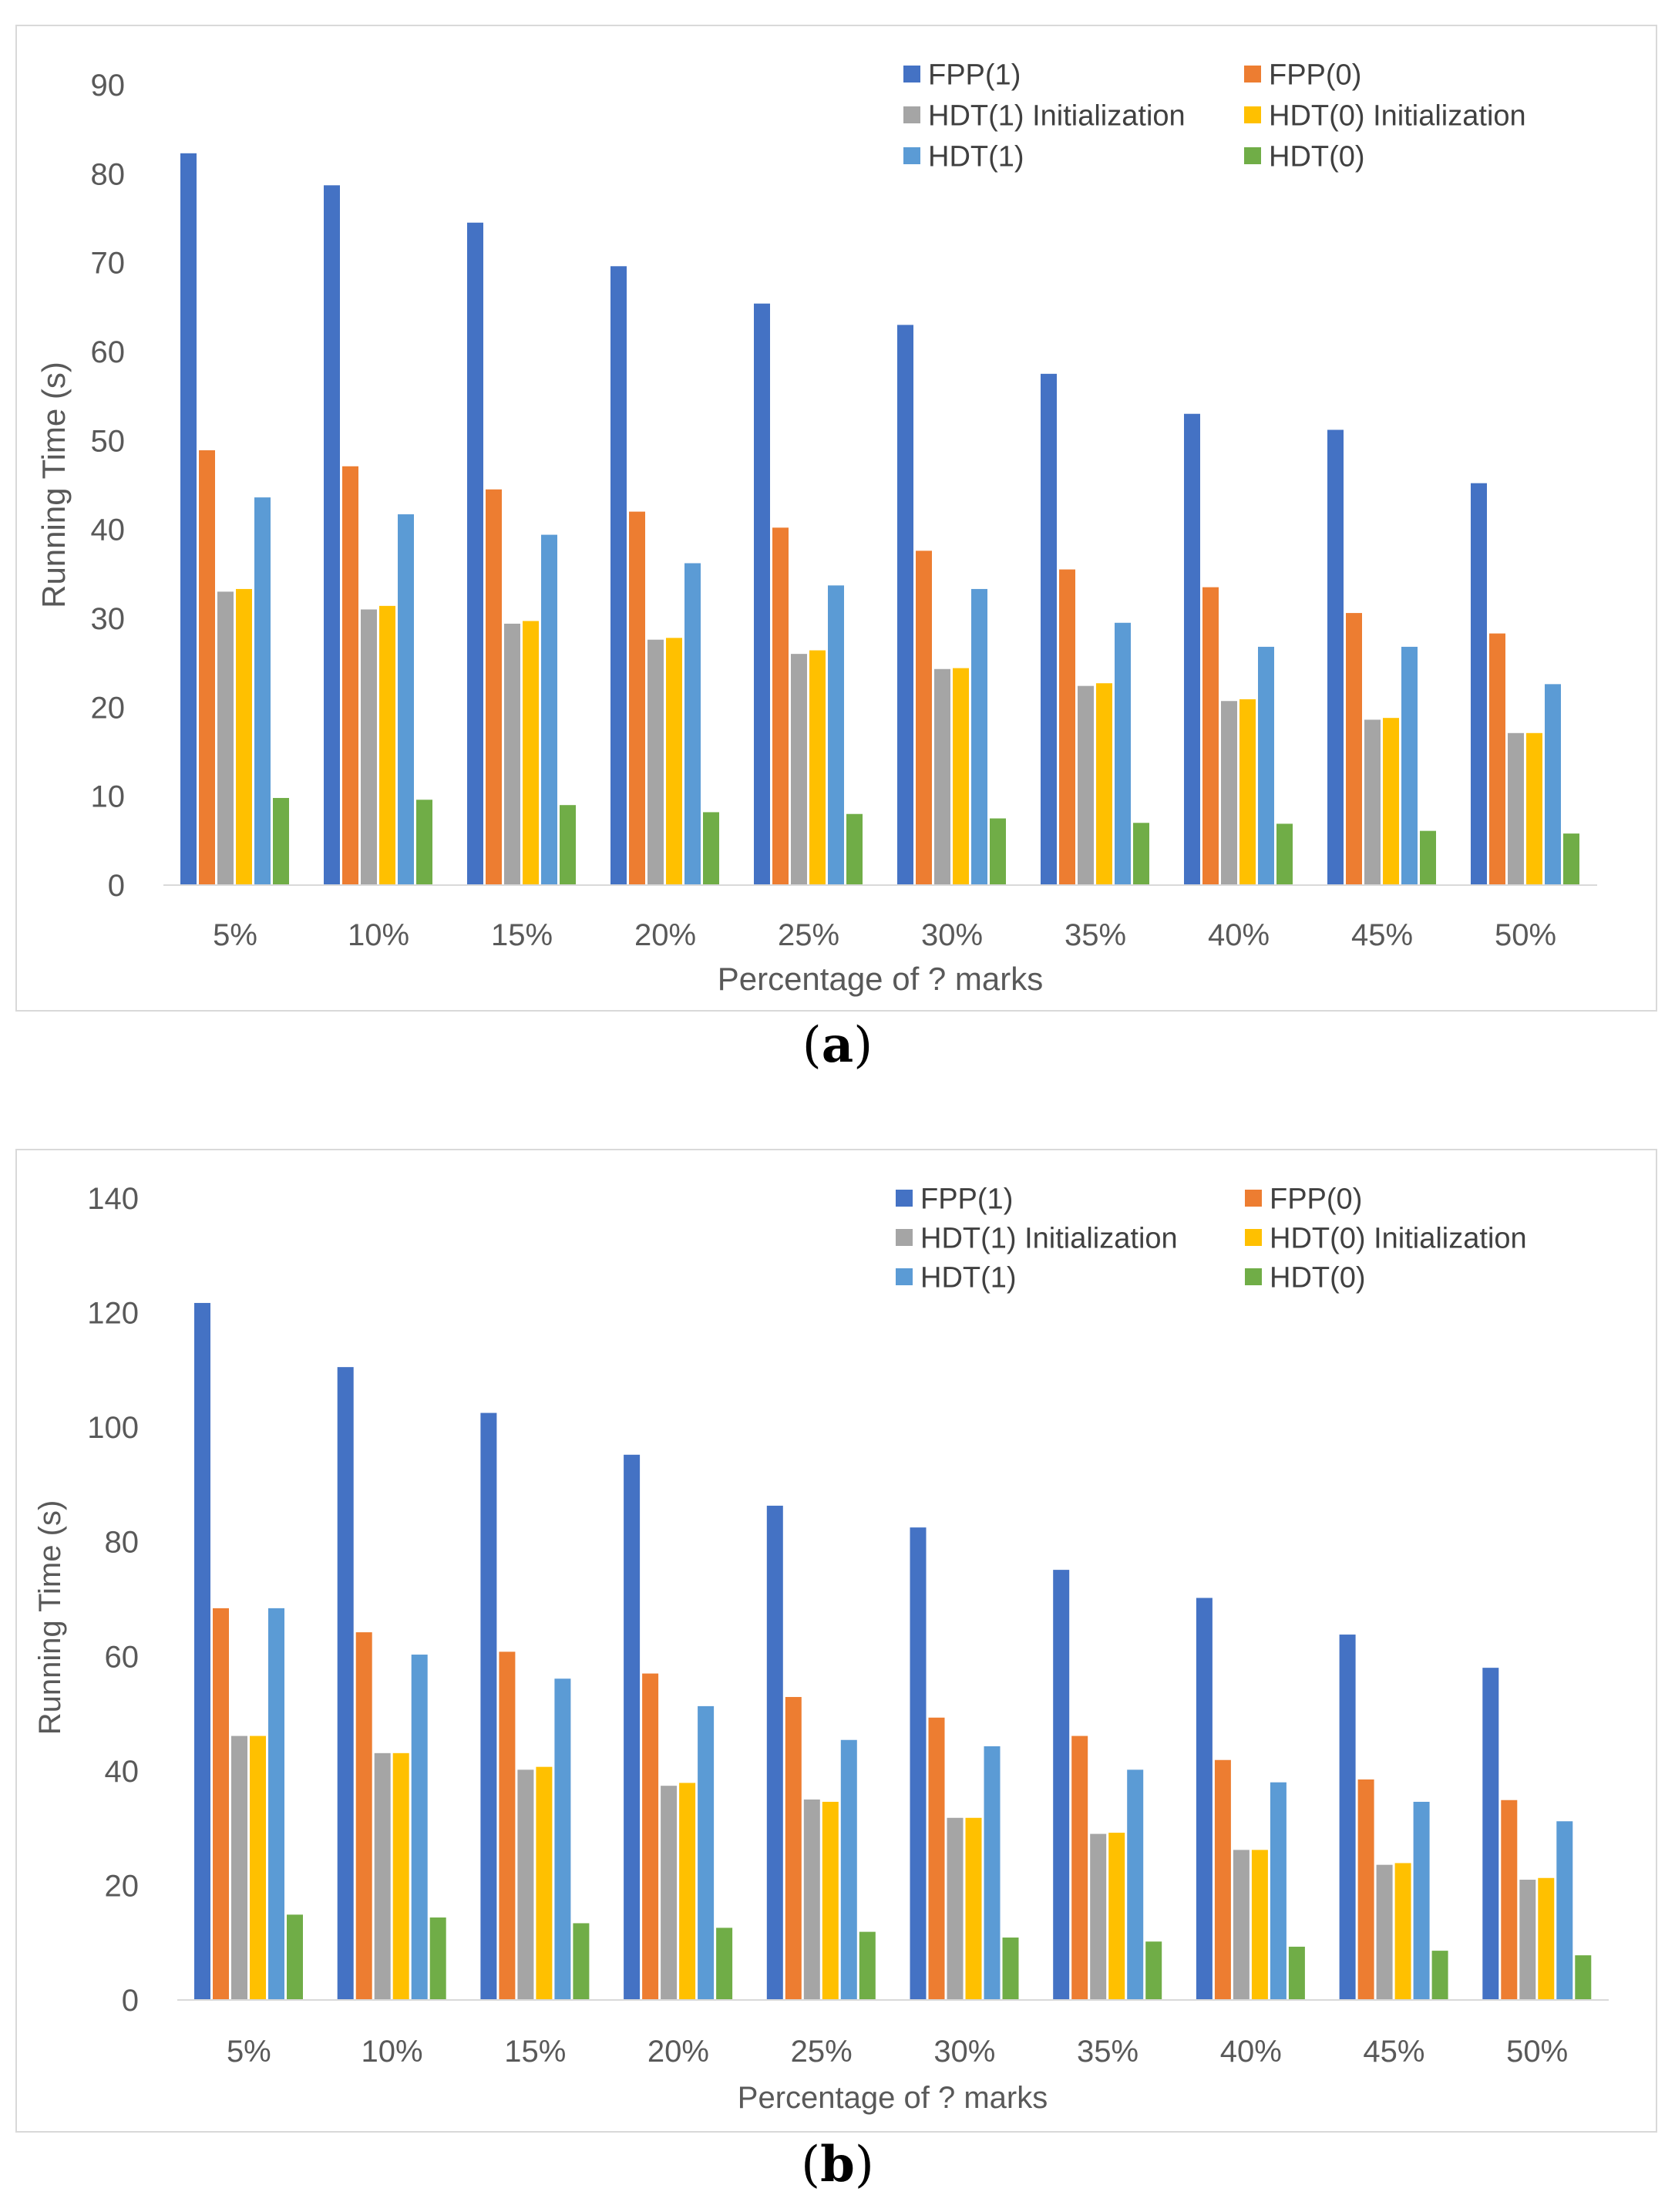 This screenshot has height=2212, width=1675. Describe the element at coordinates (123, 1657) in the screenshot. I see `y-tick-label: 60` at that location.